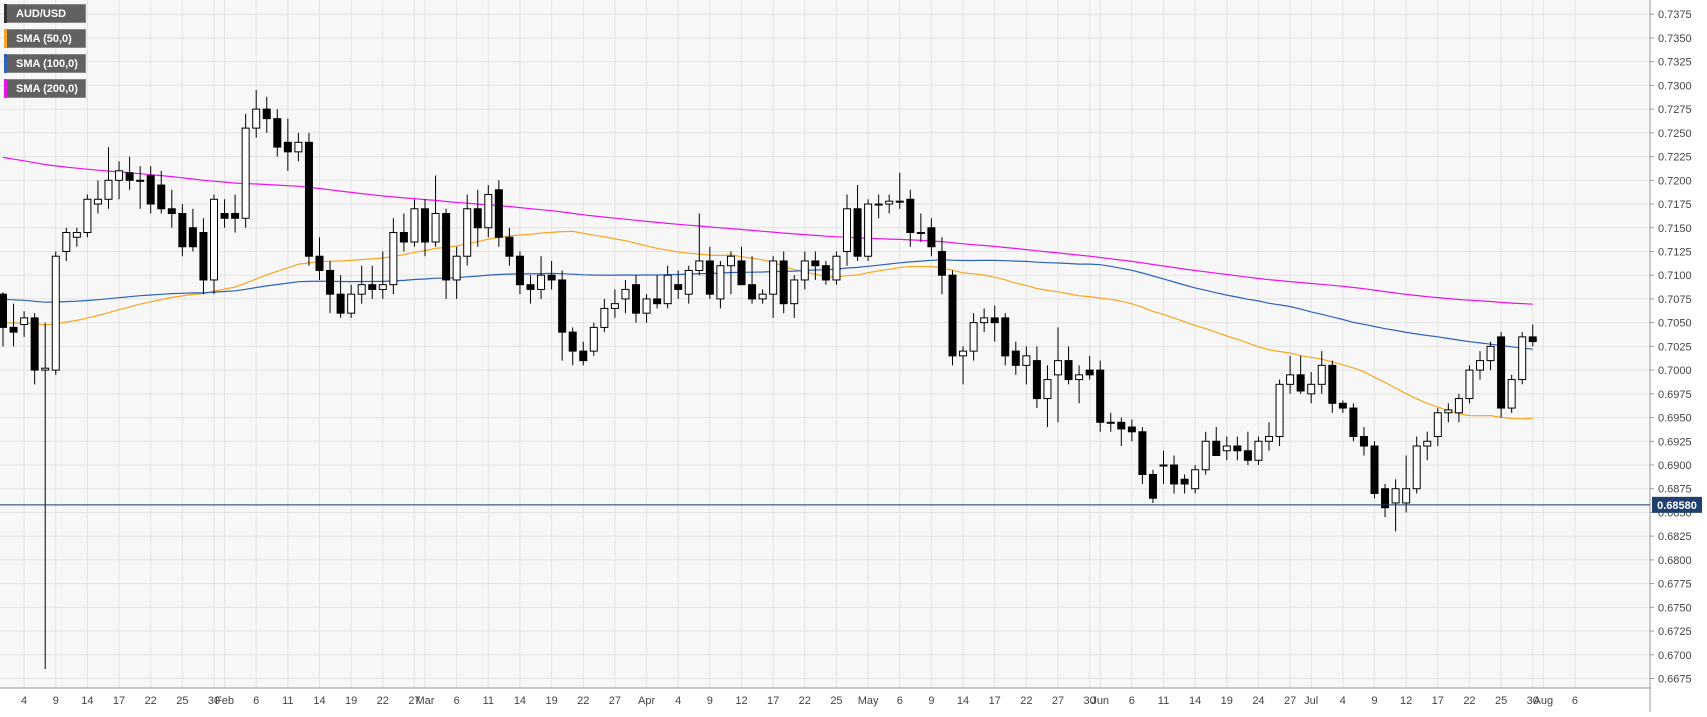 This screenshot has width=1707, height=717. Describe the element at coordinates (45, 13) in the screenshot. I see `legend-symbol: AUD/USD` at that location.